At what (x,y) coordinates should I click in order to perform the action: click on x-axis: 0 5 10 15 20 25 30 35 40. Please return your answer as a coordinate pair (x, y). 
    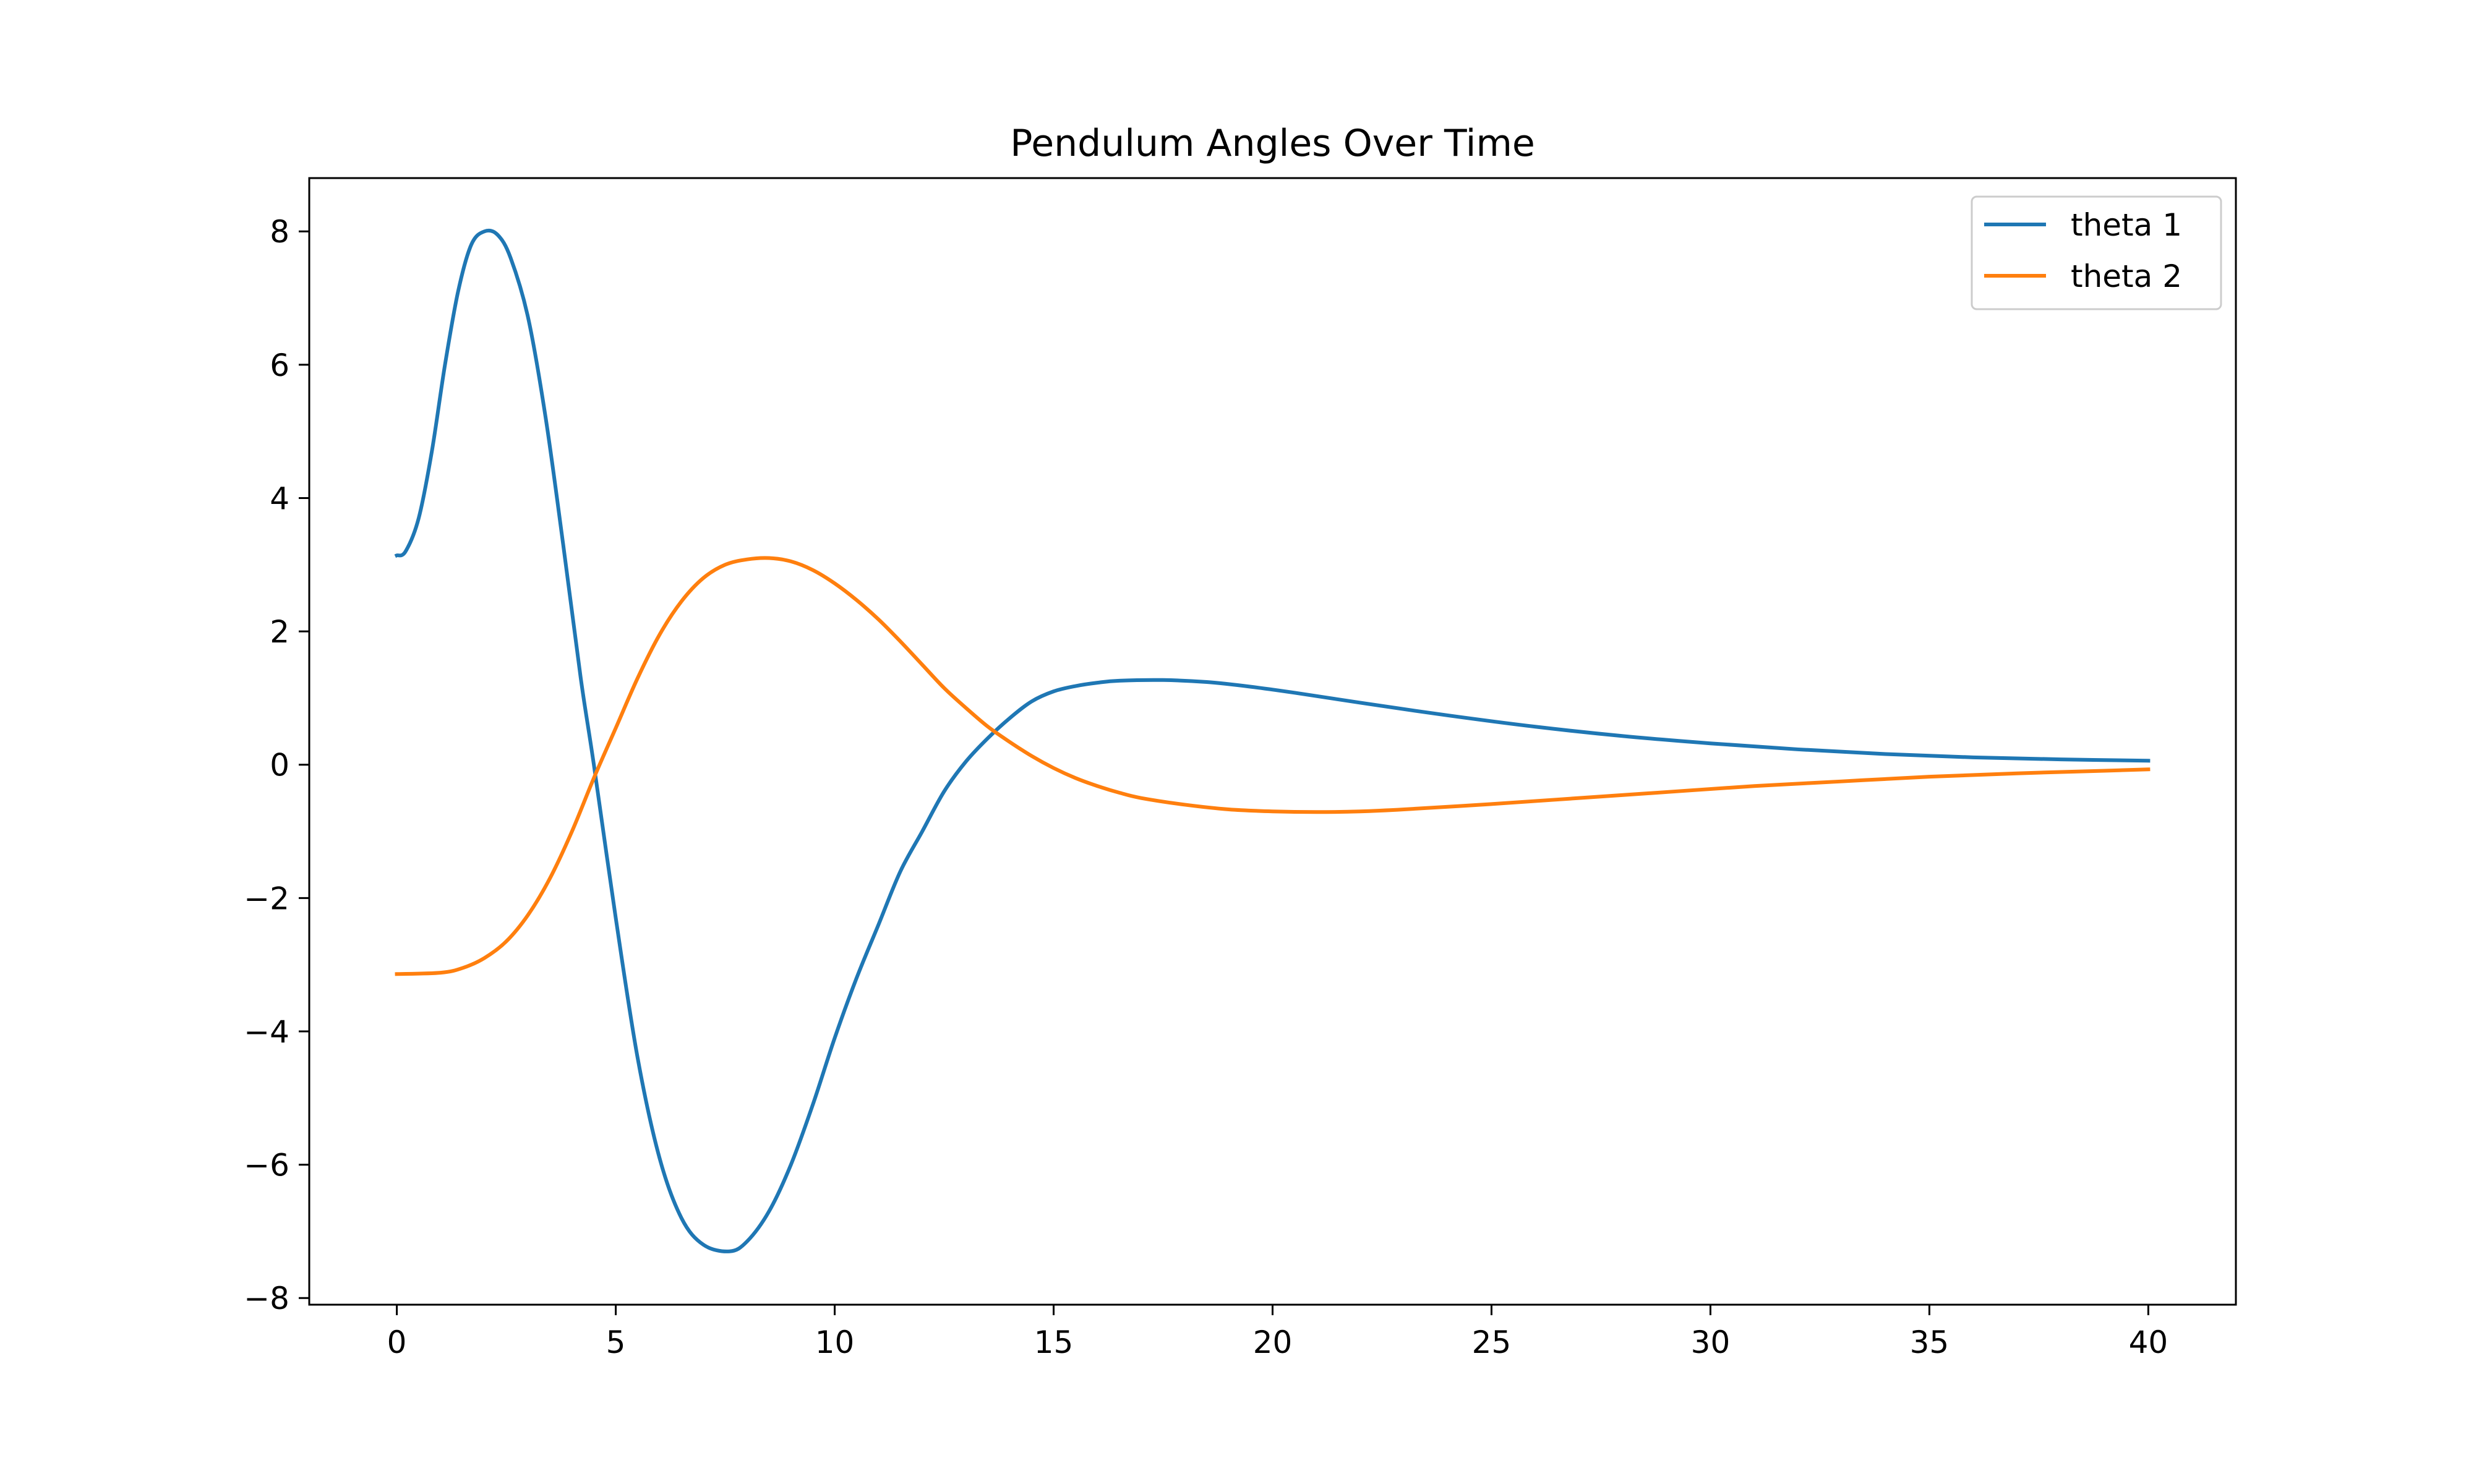
    Looking at the image, I should click on (1278, 1332).